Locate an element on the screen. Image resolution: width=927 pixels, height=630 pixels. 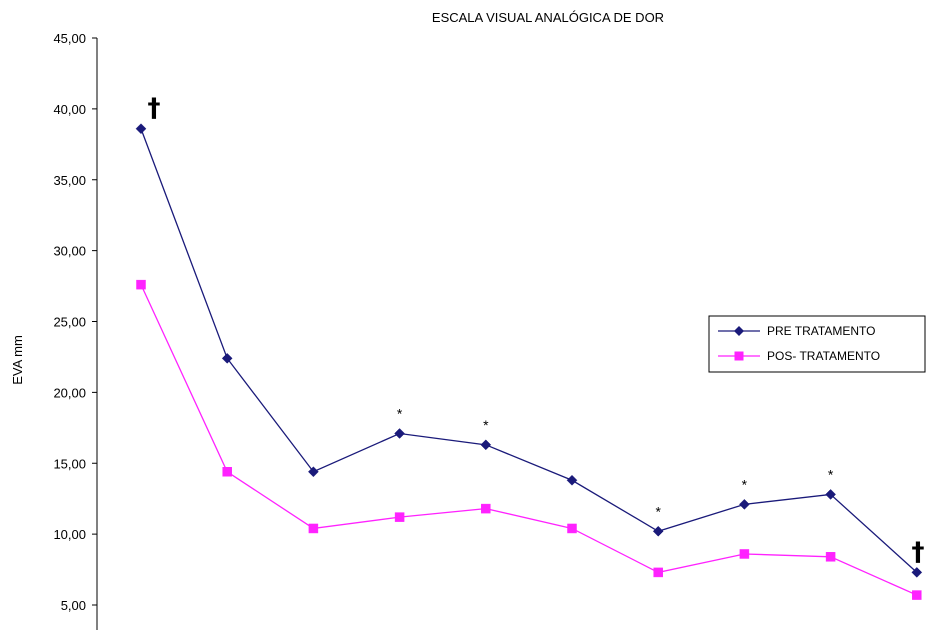
y-tick-label: 5,00 is located at coordinates (73, 605).